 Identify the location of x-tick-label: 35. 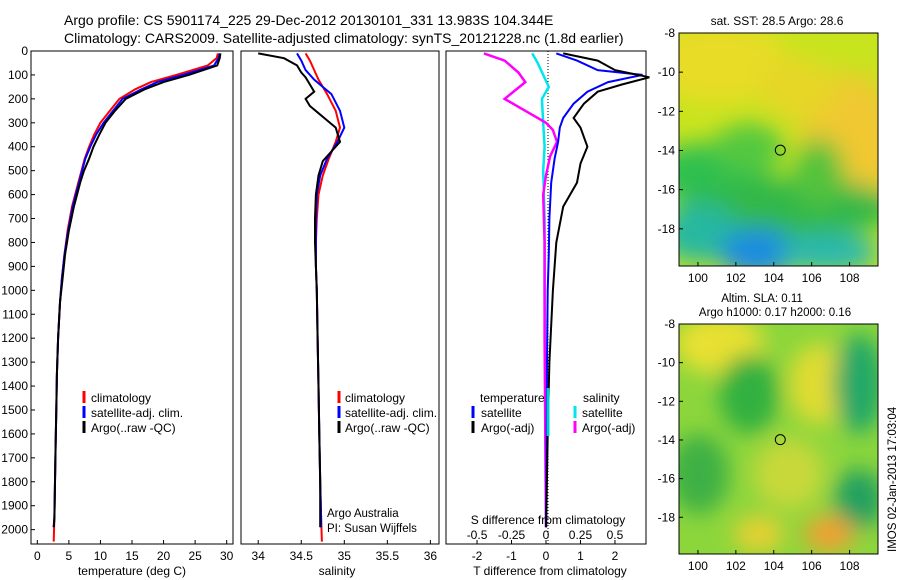
(345, 556).